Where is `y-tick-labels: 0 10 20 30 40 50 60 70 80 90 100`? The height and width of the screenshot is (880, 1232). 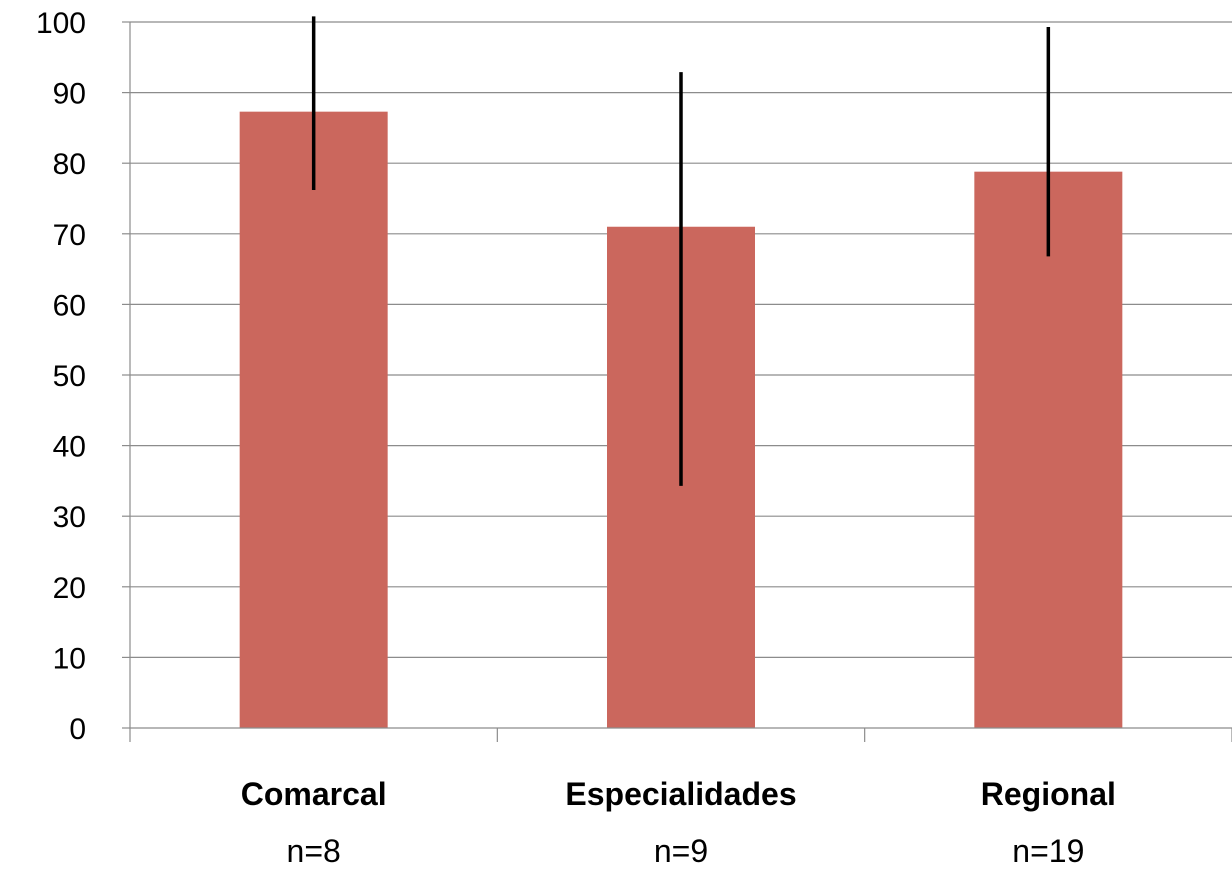 y-tick-labels: 0 10 20 30 40 50 60 70 80 90 100 is located at coordinates (61, 376).